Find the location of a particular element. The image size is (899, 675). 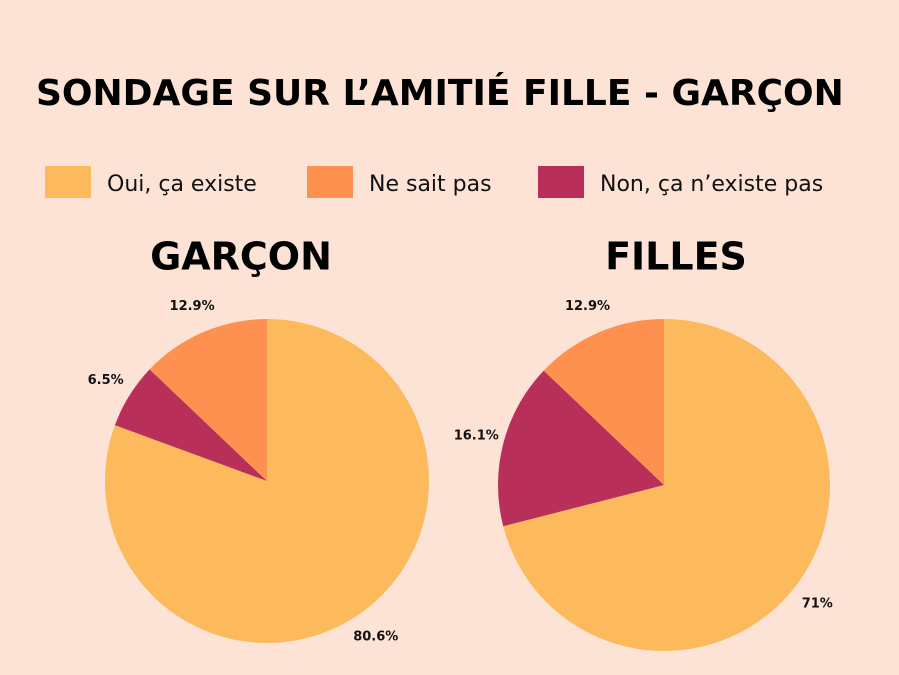

data-label: 16.1% is located at coordinates (476, 436).